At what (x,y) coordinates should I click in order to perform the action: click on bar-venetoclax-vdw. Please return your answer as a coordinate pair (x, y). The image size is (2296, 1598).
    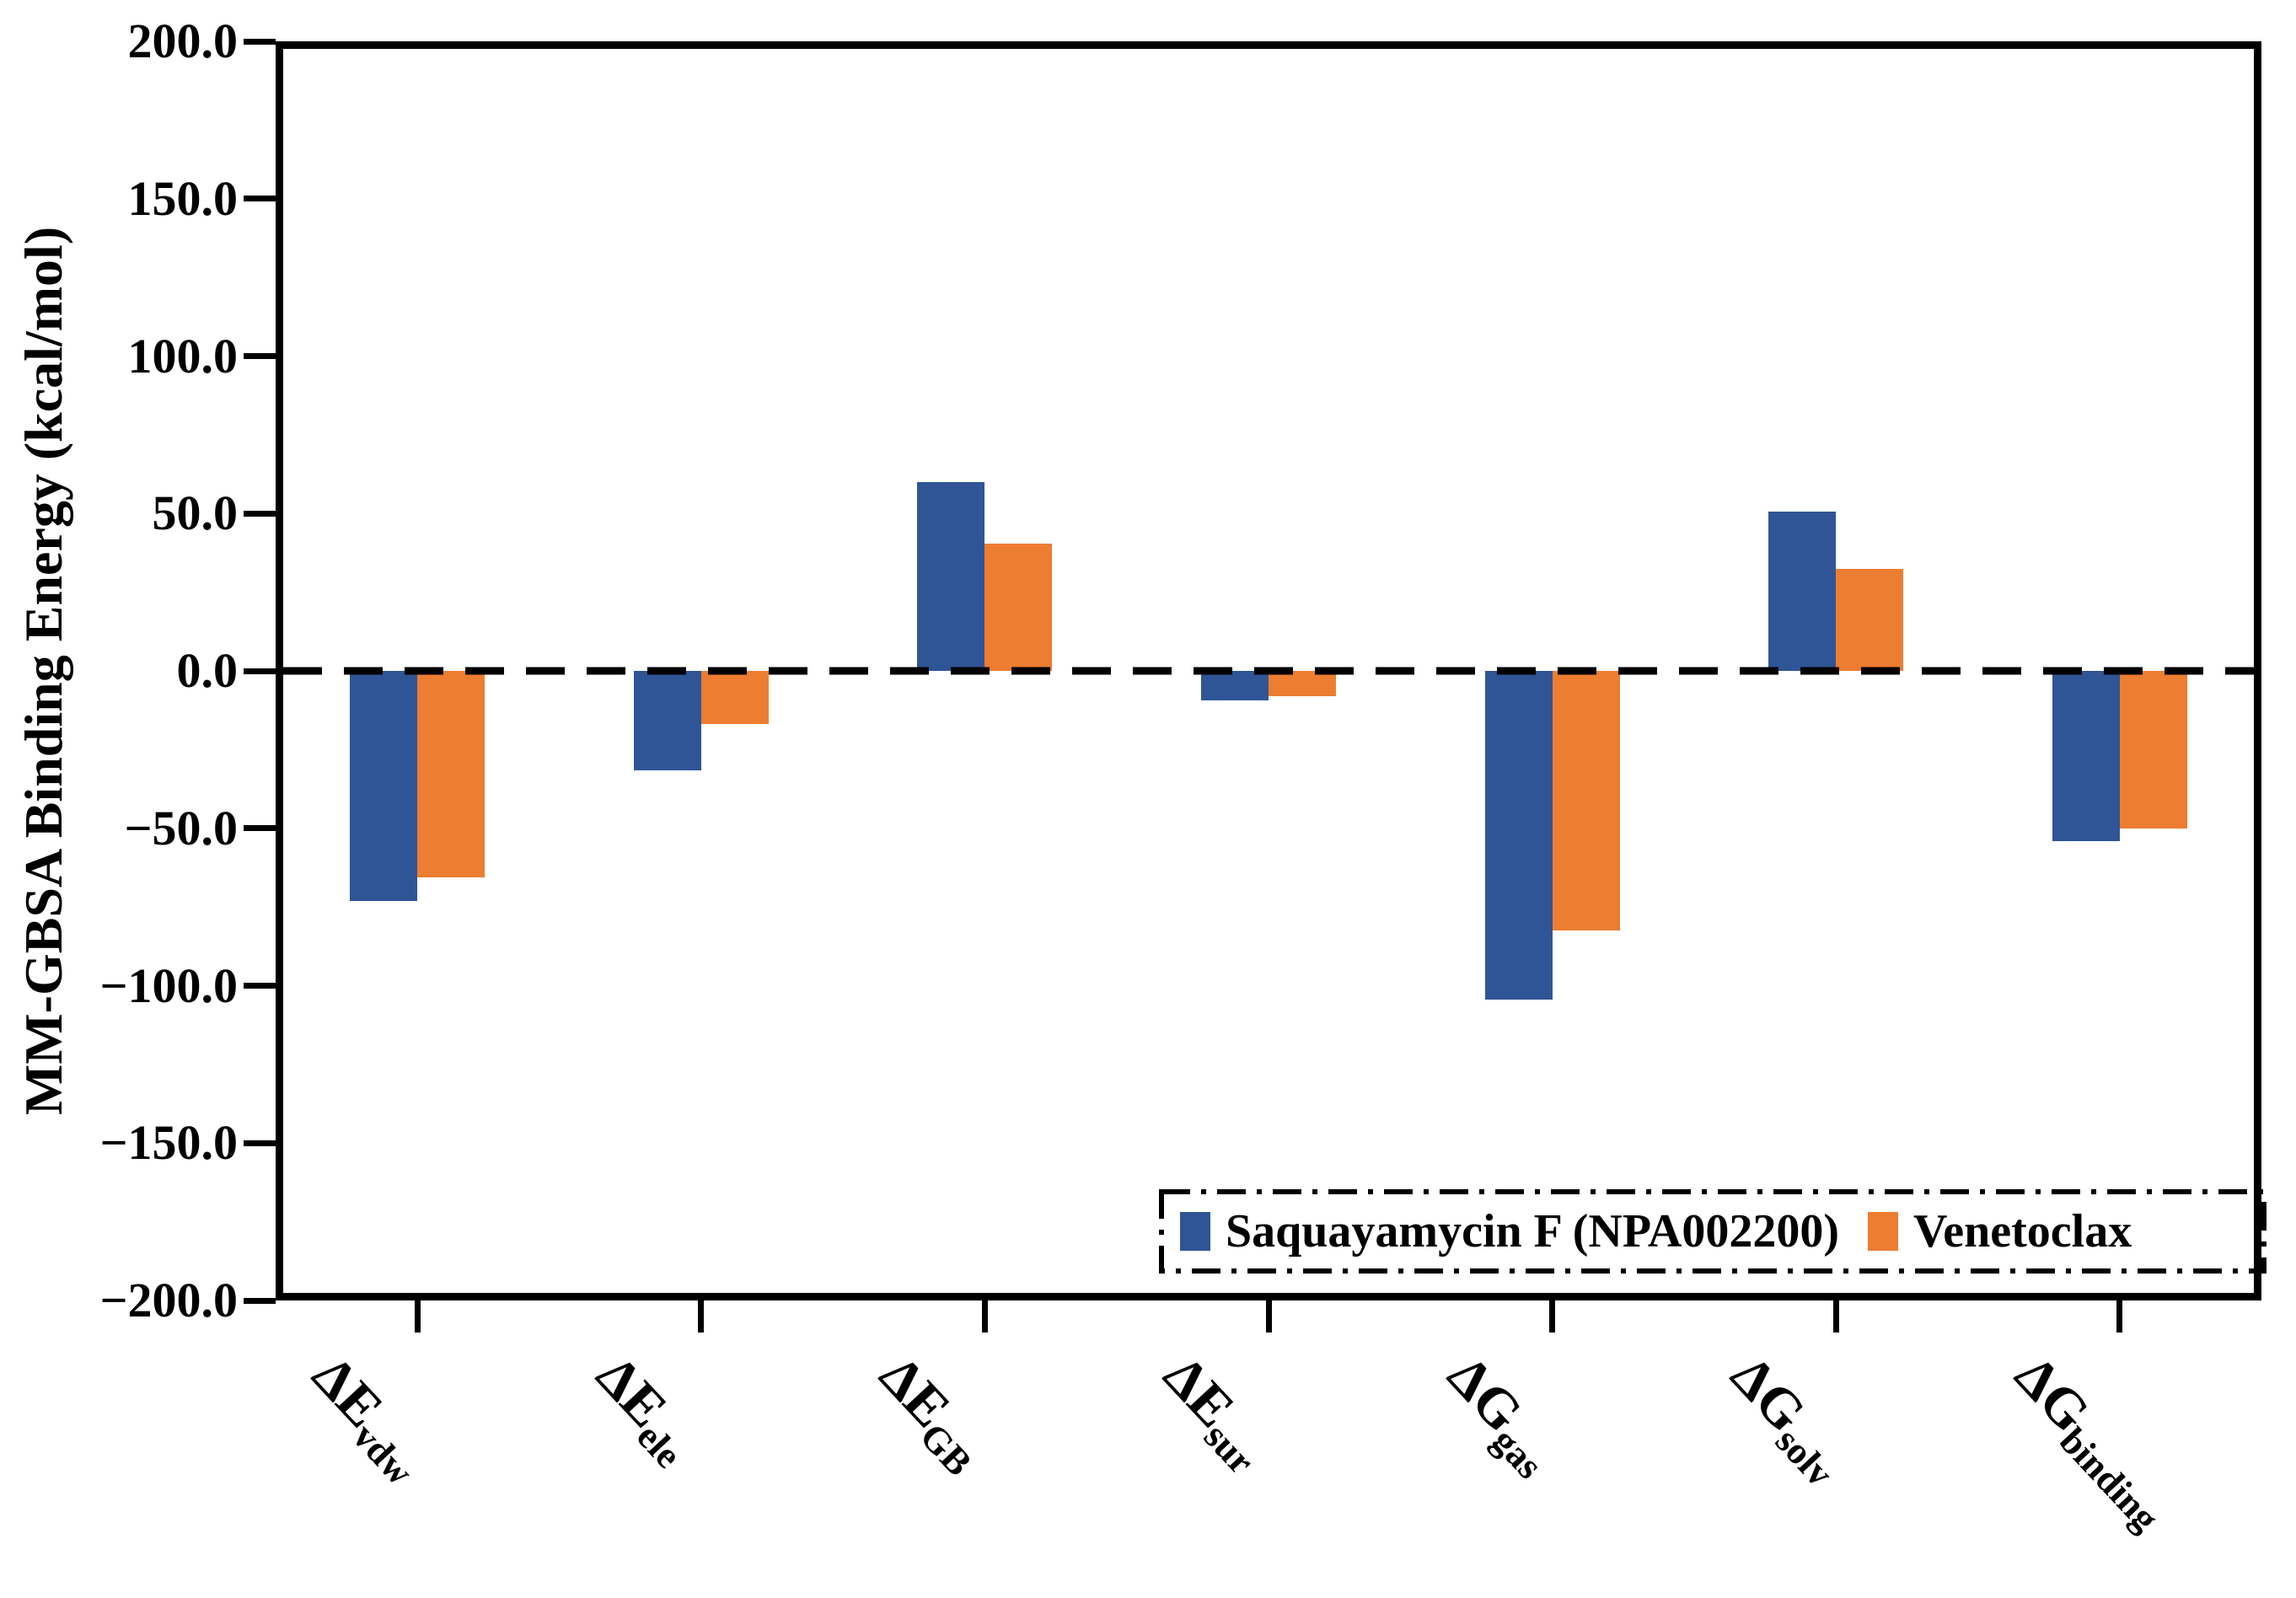
    Looking at the image, I should click on (451, 774).